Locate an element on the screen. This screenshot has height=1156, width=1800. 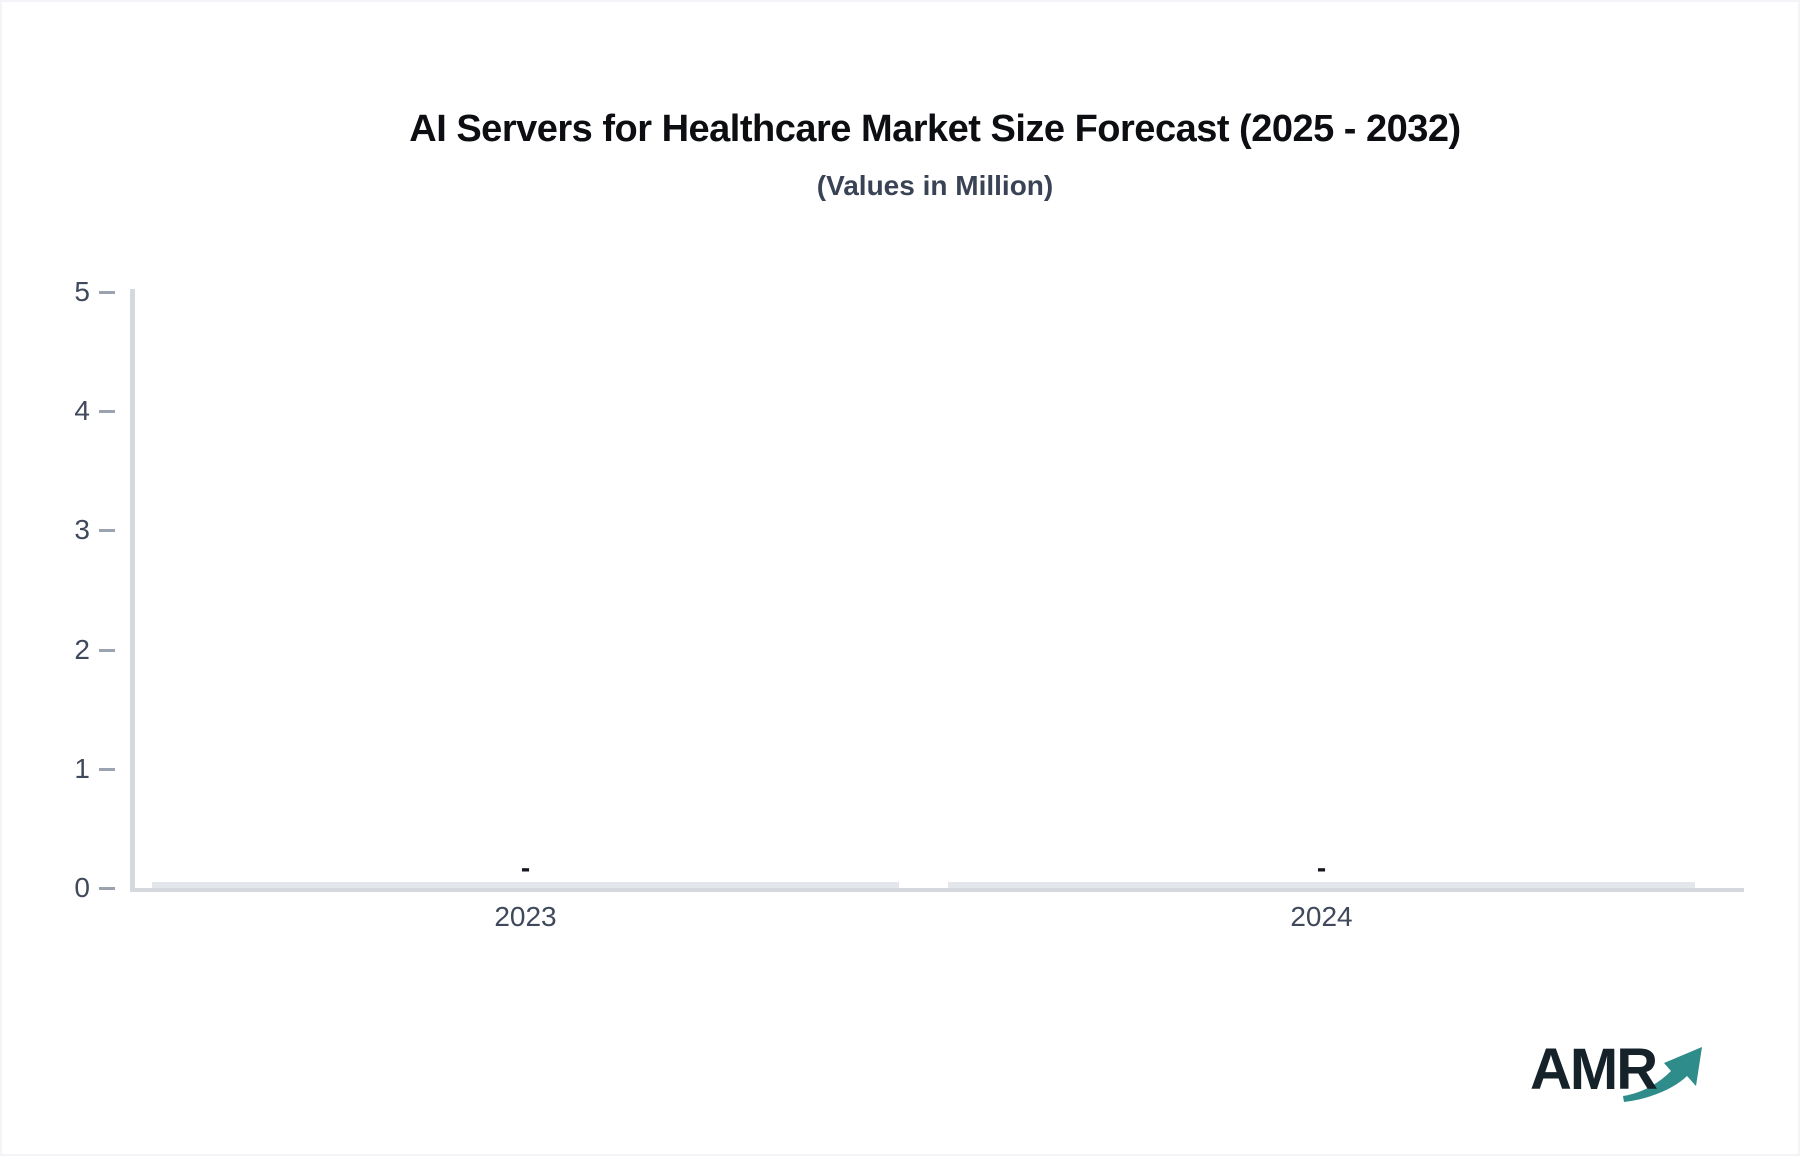
y-tick-label: 5 is located at coordinates (82, 291).